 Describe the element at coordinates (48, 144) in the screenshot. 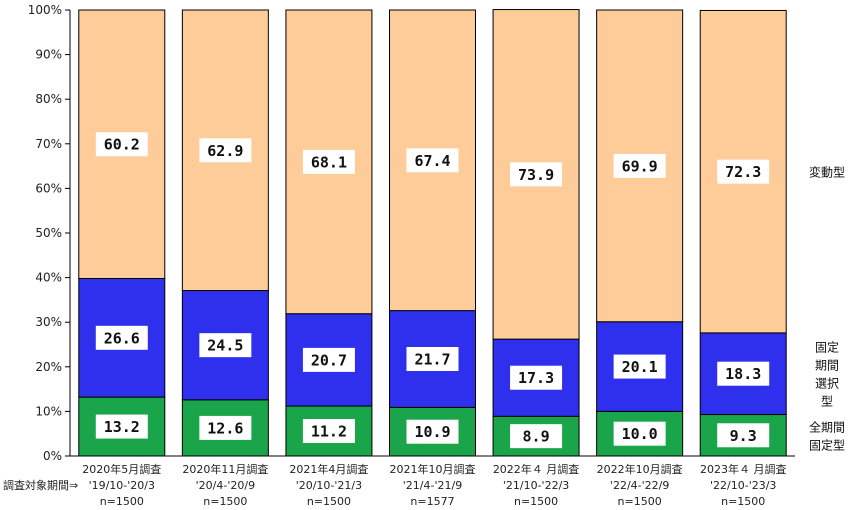

I see `y-tick-label: 70%` at that location.